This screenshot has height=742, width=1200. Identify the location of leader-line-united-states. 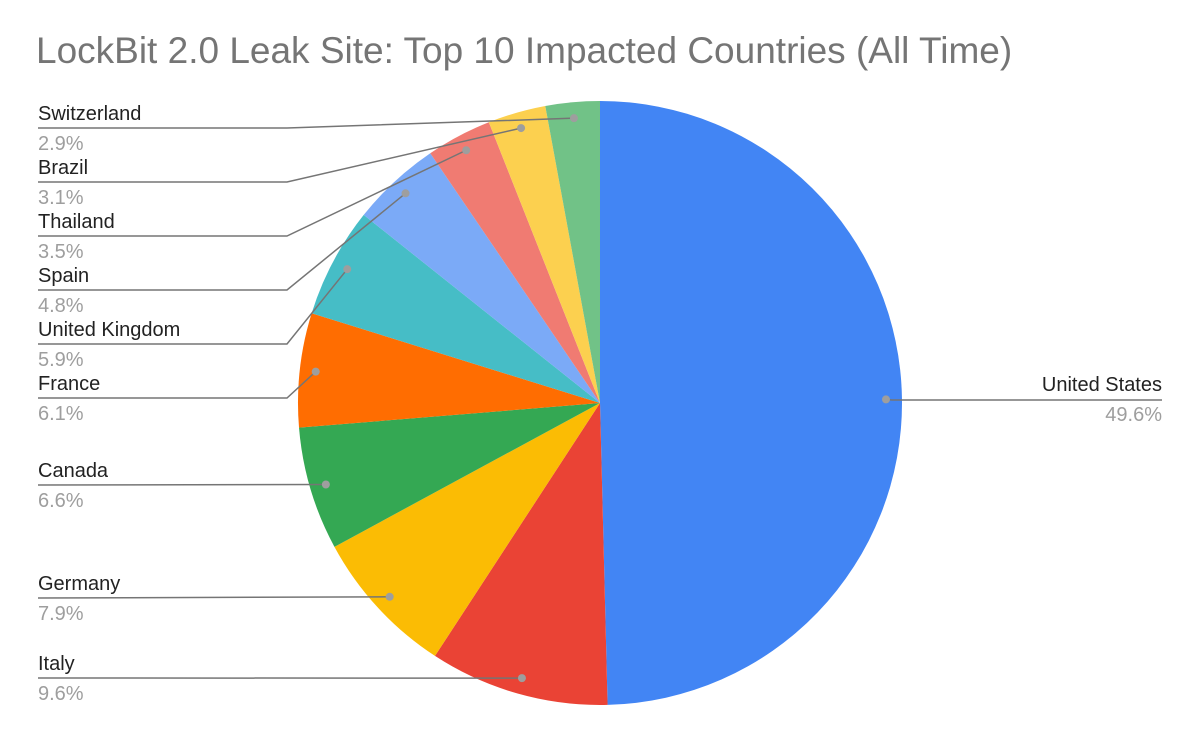
(1023, 399).